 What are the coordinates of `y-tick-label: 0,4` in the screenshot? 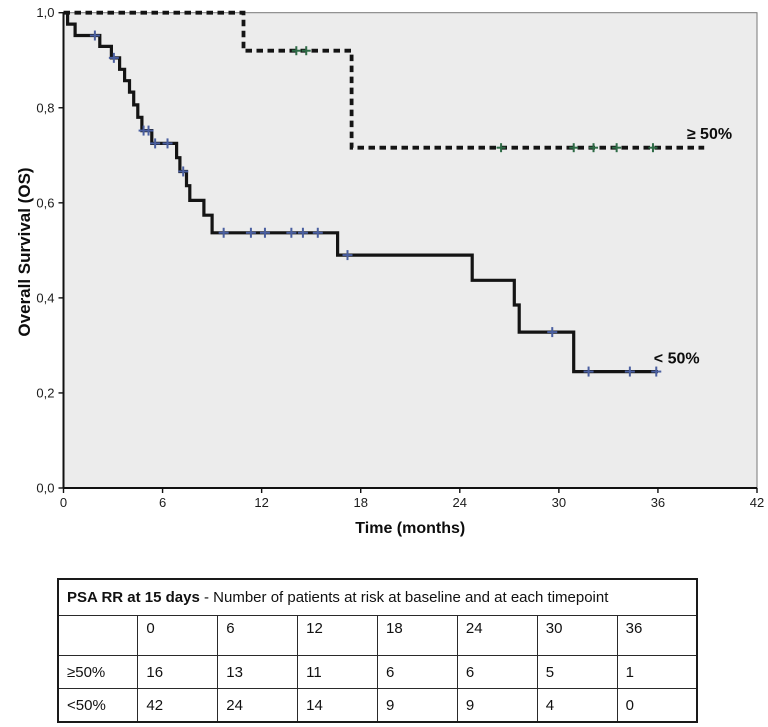 It's located at (45, 297).